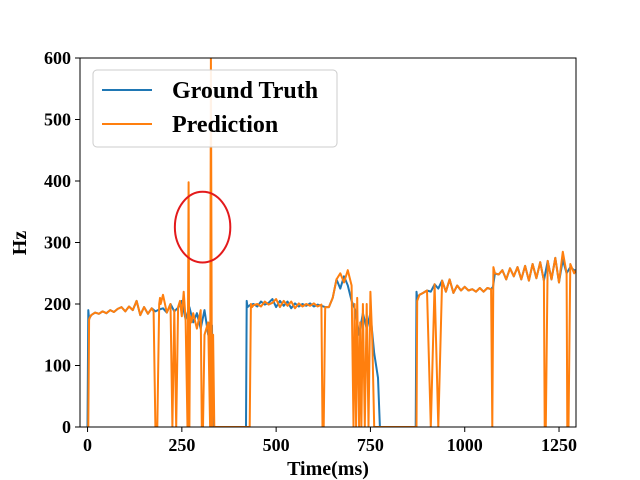 This screenshot has height=480, width=640. What do you see at coordinates (66, 427) in the screenshot?
I see `y-tick-label: 0` at bounding box center [66, 427].